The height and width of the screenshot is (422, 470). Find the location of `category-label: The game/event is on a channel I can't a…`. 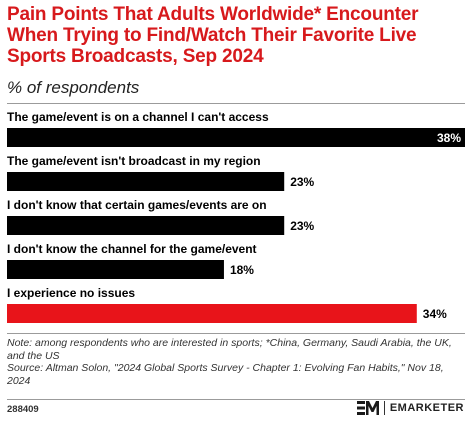

category-label: The game/event is on a channel I can't a… is located at coordinates (138, 117).